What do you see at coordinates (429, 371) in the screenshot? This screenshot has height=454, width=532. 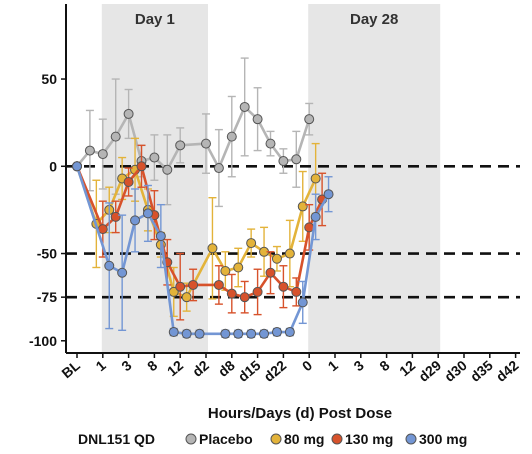 I see `x-tick-label: d29` at bounding box center [429, 371].